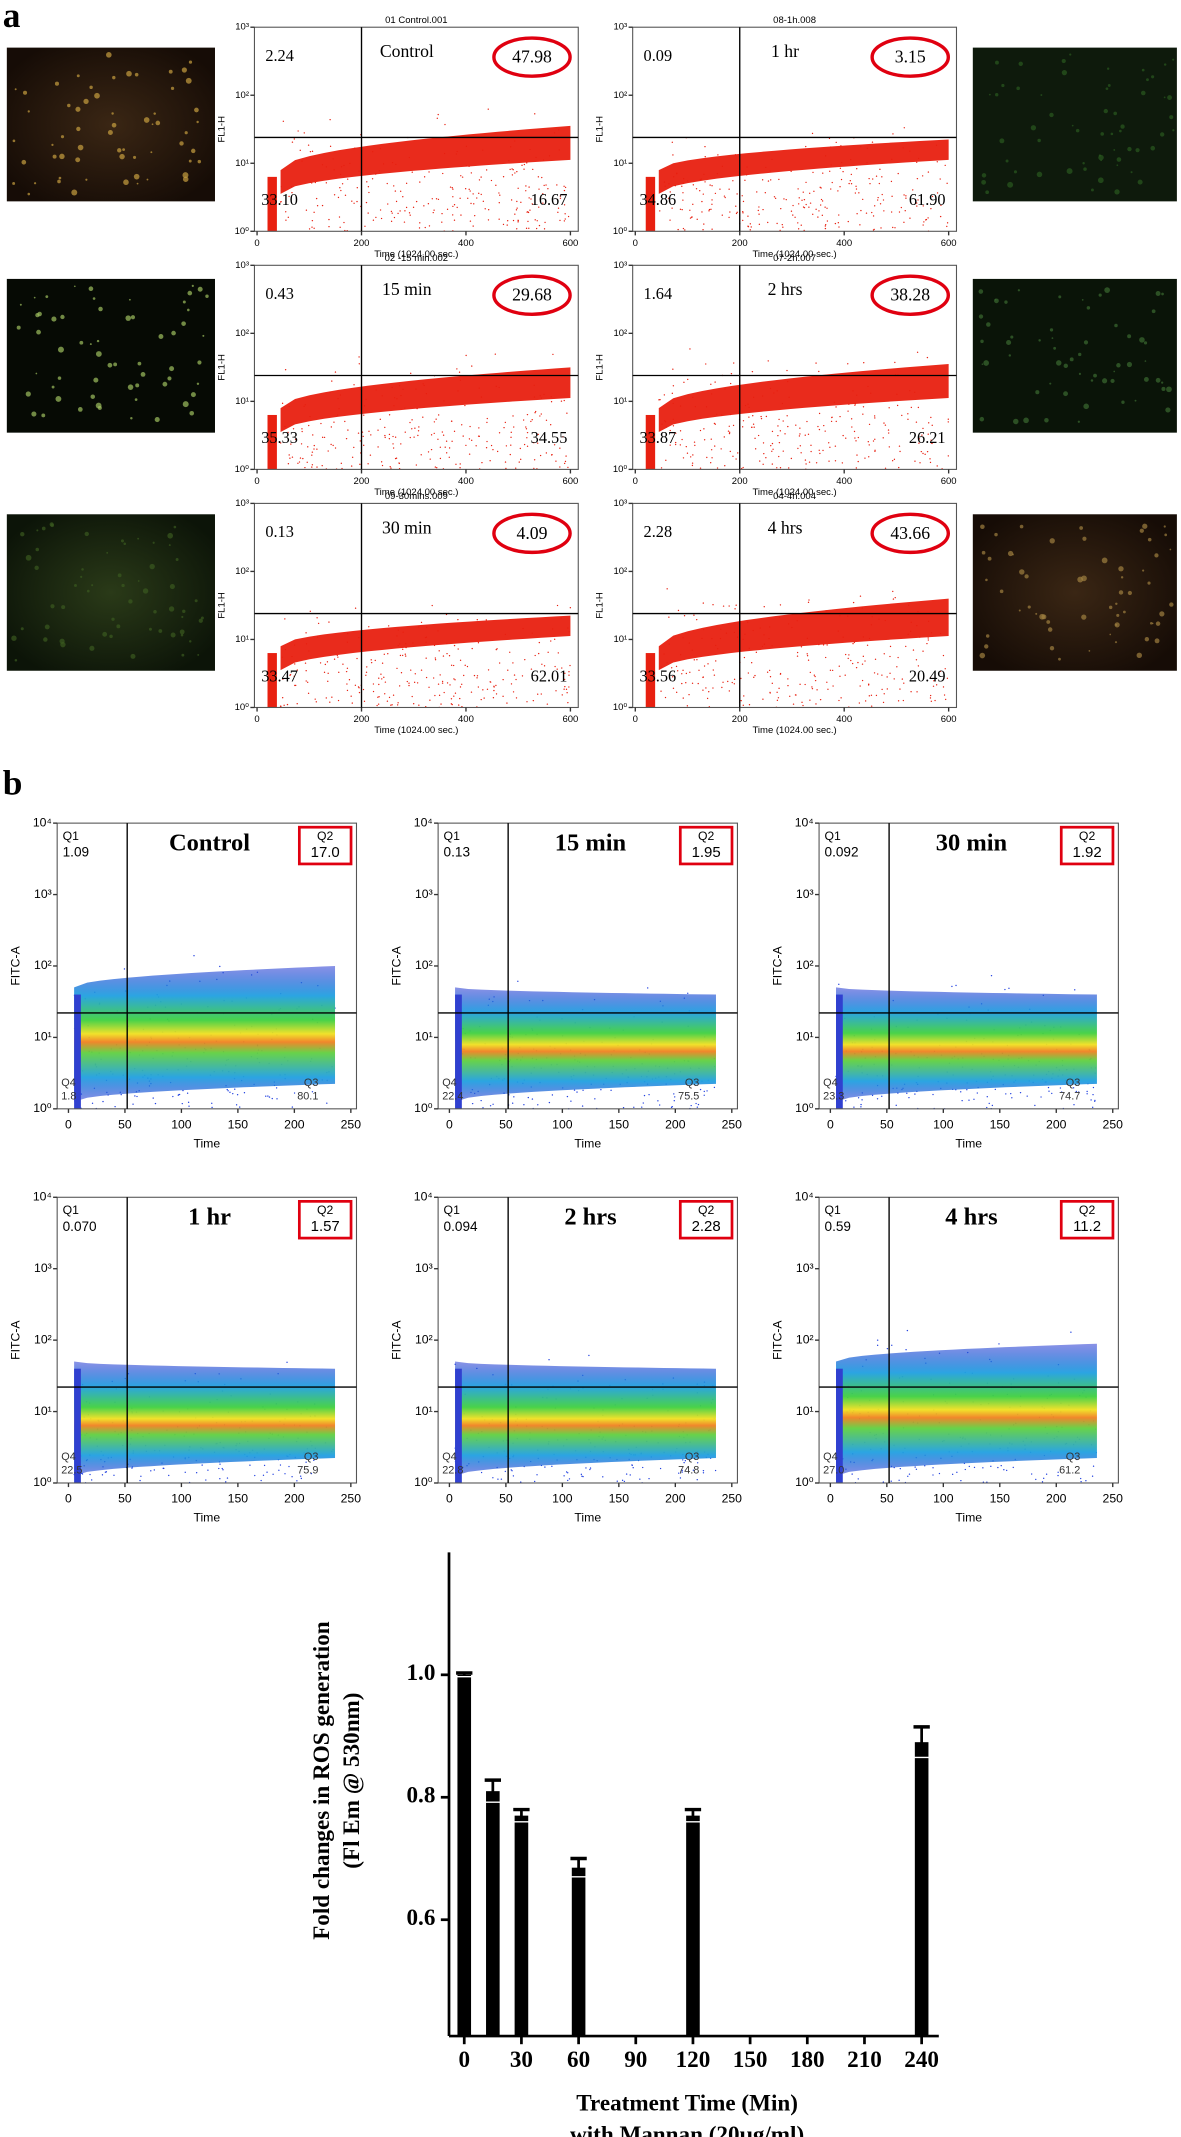 The width and height of the screenshot is (1181, 2137). Describe the element at coordinates (206, 1518) in the screenshot. I see `x-axis-label: Time` at that location.